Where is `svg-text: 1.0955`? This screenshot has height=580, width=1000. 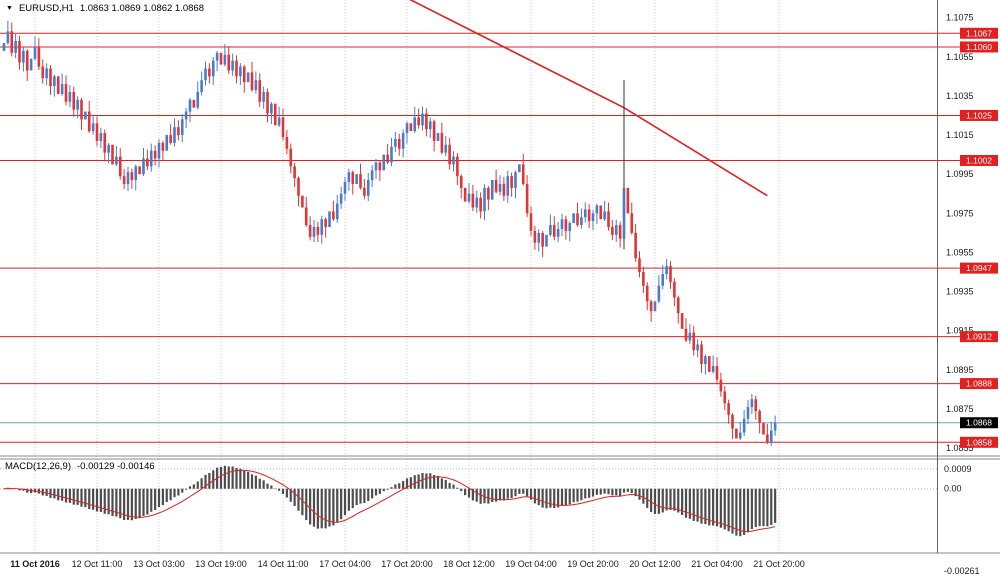
svg-text: 1.0955 is located at coordinates (960, 252).